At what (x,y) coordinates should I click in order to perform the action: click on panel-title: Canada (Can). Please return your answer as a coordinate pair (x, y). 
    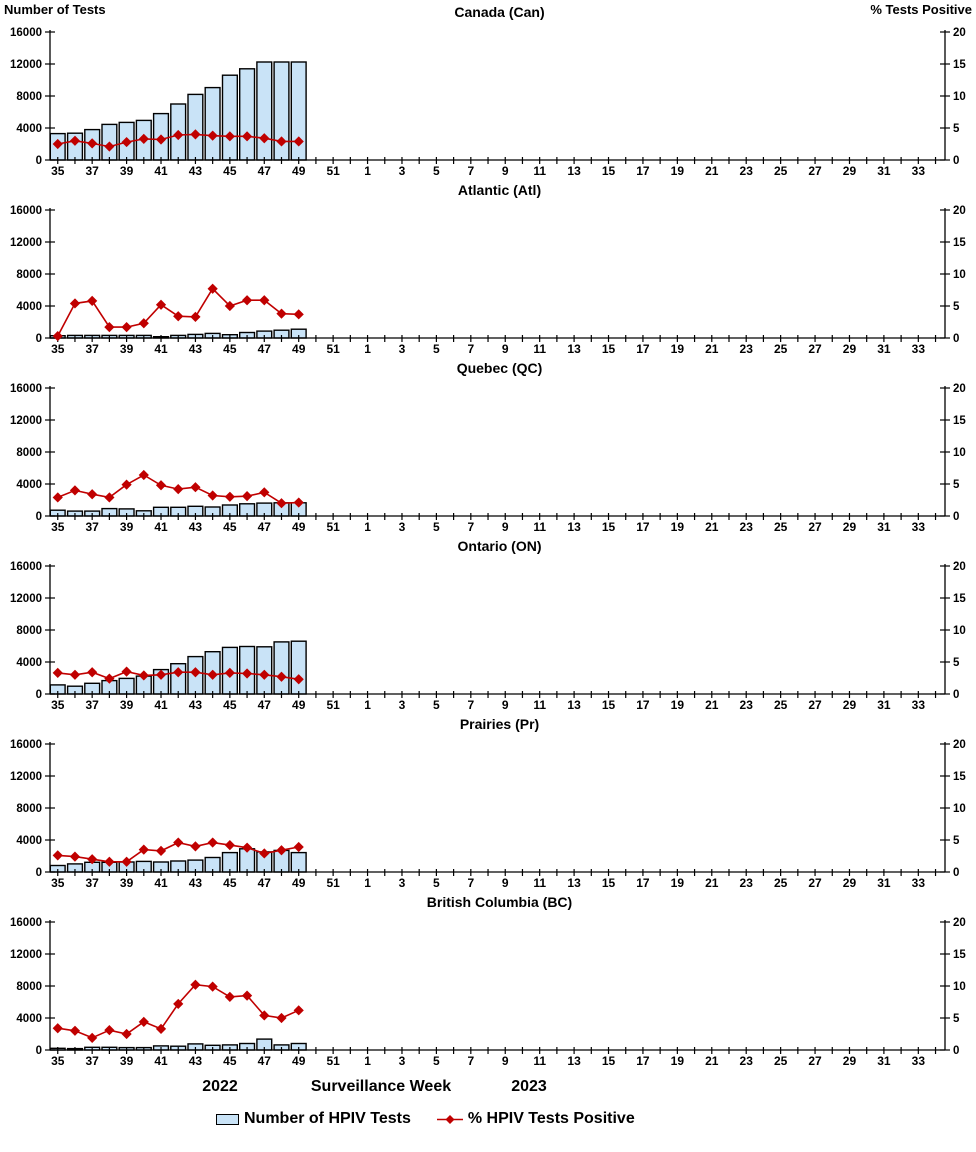
    Looking at the image, I should click on (499, 12).